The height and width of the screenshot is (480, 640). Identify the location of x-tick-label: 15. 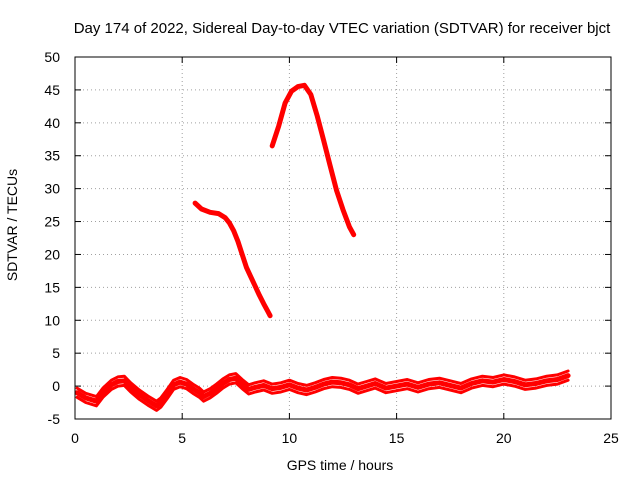
(397, 438).